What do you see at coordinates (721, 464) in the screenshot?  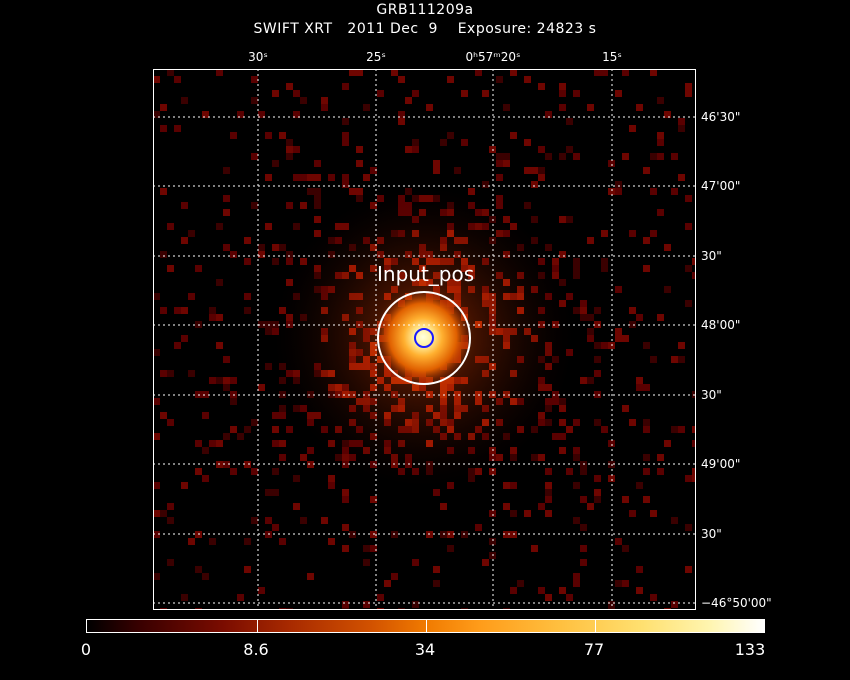 I see `dec-tick-label: 49'00"` at bounding box center [721, 464].